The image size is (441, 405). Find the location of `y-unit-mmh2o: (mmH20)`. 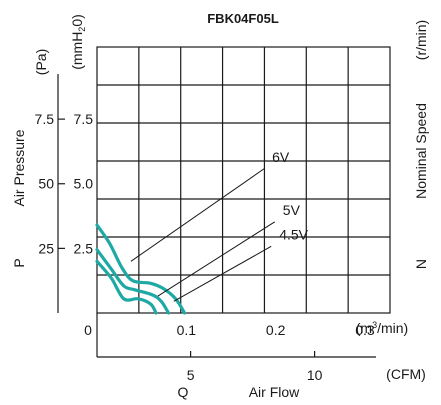

y-unit-mmh2o: (mmH20) is located at coordinates (78, 42).